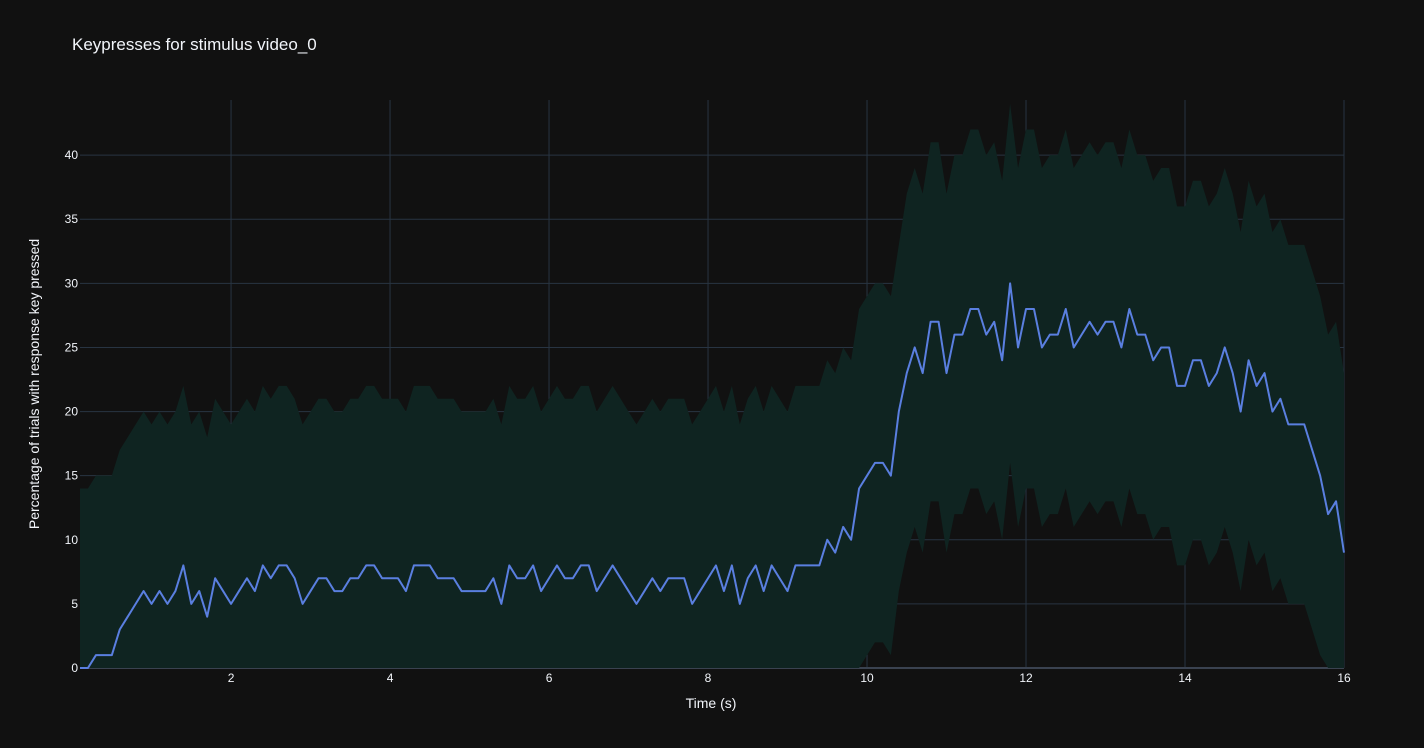 The height and width of the screenshot is (748, 1424). I want to click on x-tick-label: 6, so click(549, 678).